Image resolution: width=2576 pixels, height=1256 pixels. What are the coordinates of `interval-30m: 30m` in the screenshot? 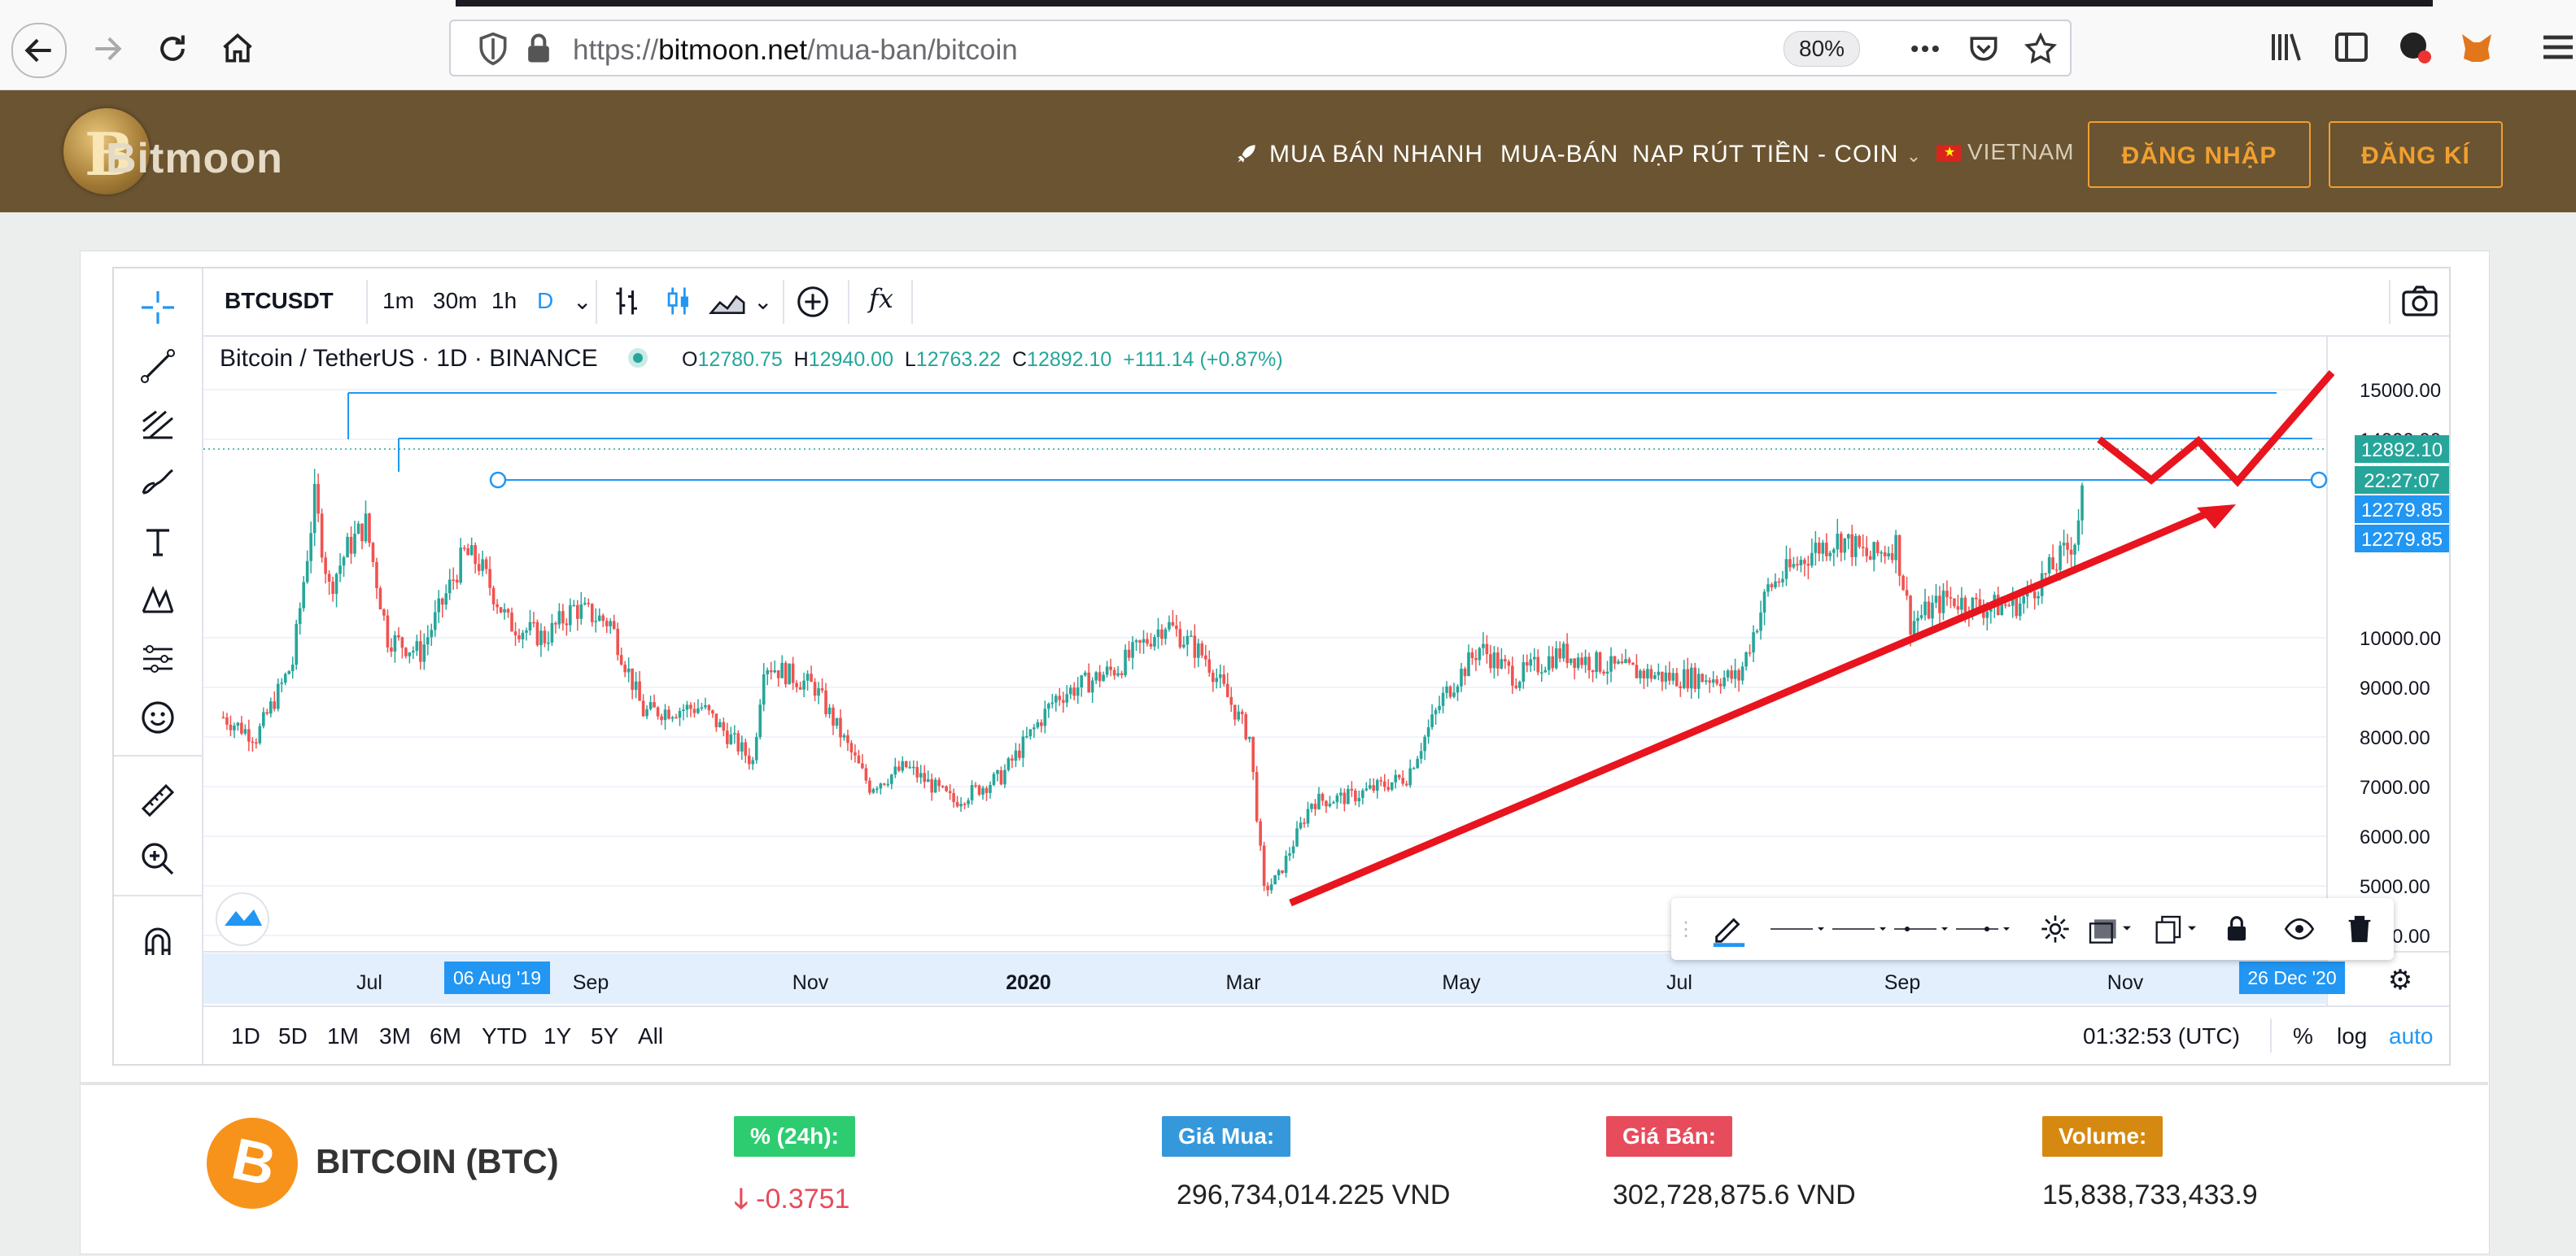 It's located at (455, 300).